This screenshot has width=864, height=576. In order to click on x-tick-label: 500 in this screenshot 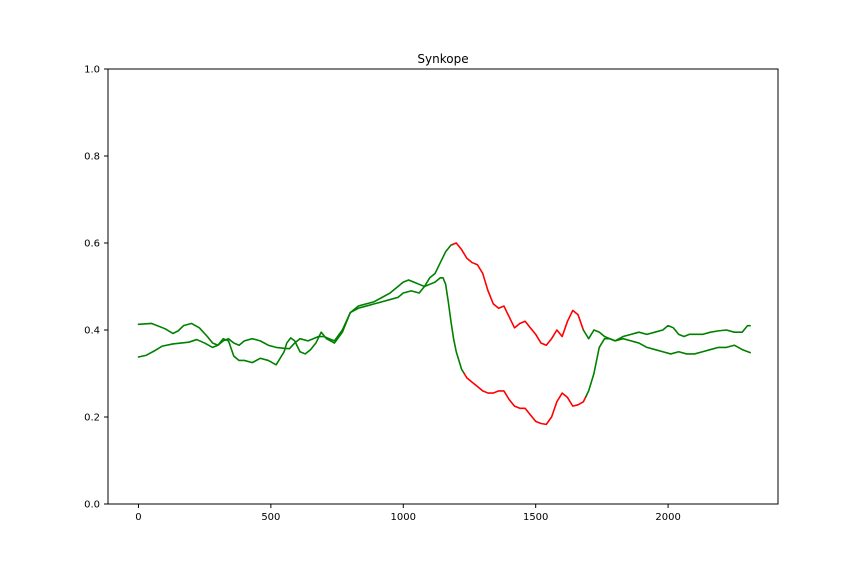, I will do `click(270, 517)`.